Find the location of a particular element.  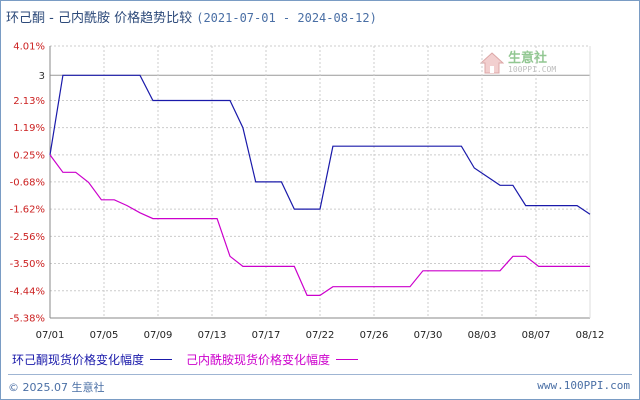

watermark-sub: 100PPI.COM is located at coordinates (532, 69).